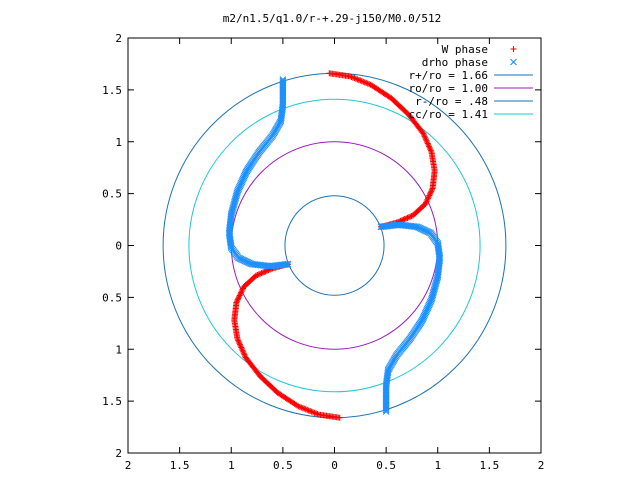  Describe the element at coordinates (465, 49) in the screenshot. I see `legend-label: W phase` at that location.